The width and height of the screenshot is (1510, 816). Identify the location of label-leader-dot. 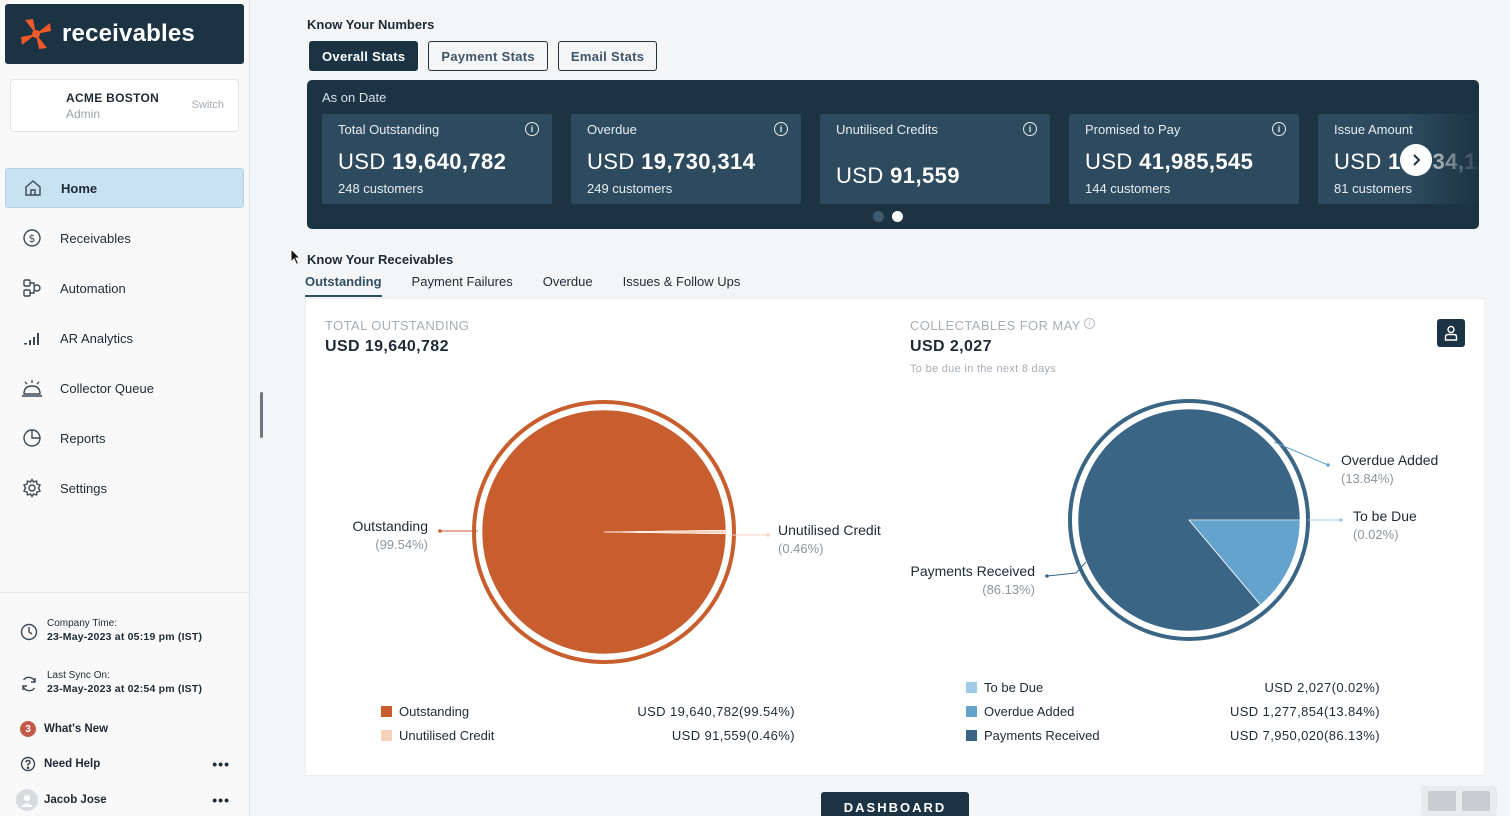
(1328, 465).